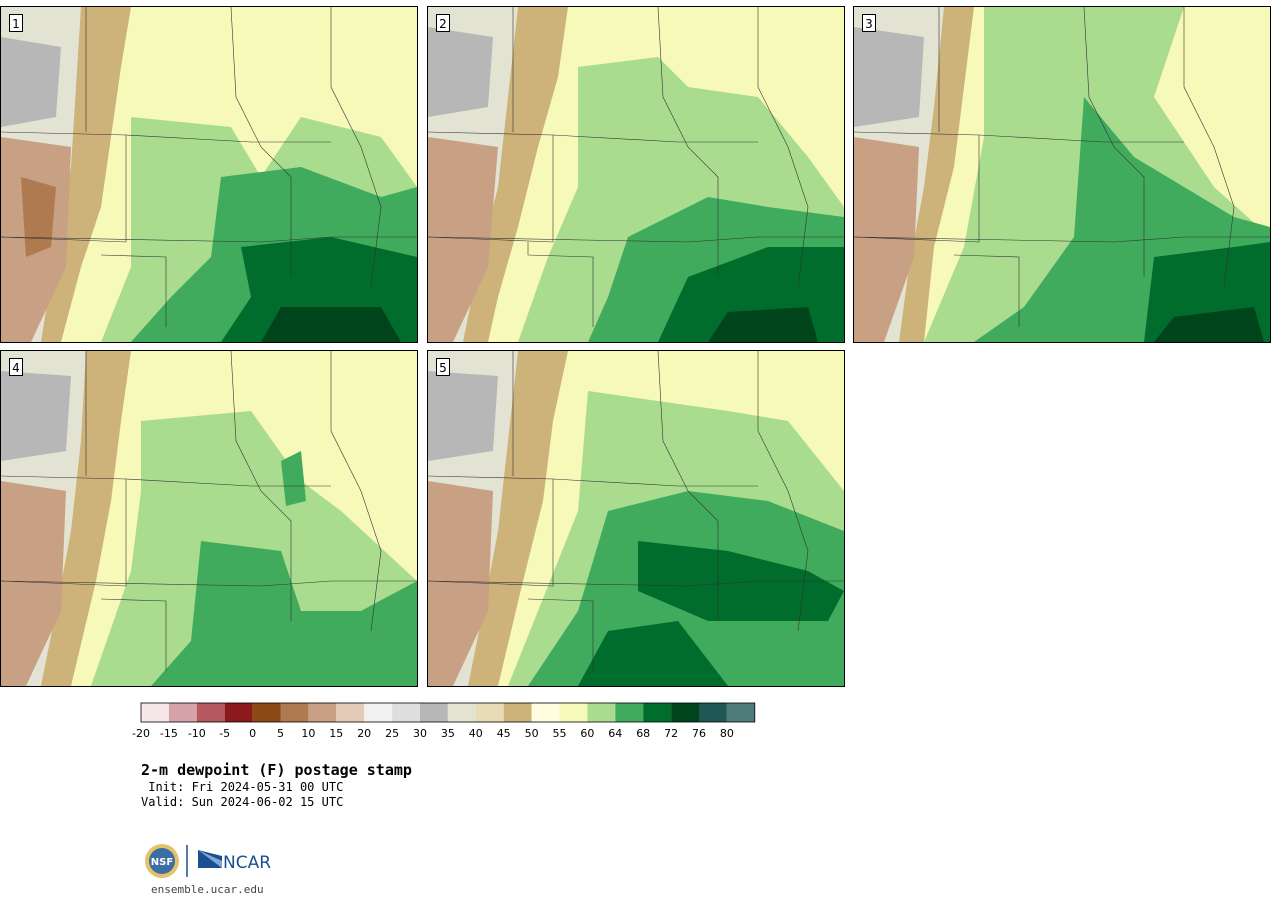  Describe the element at coordinates (443, 23) in the screenshot. I see `member-label: 2` at that location.